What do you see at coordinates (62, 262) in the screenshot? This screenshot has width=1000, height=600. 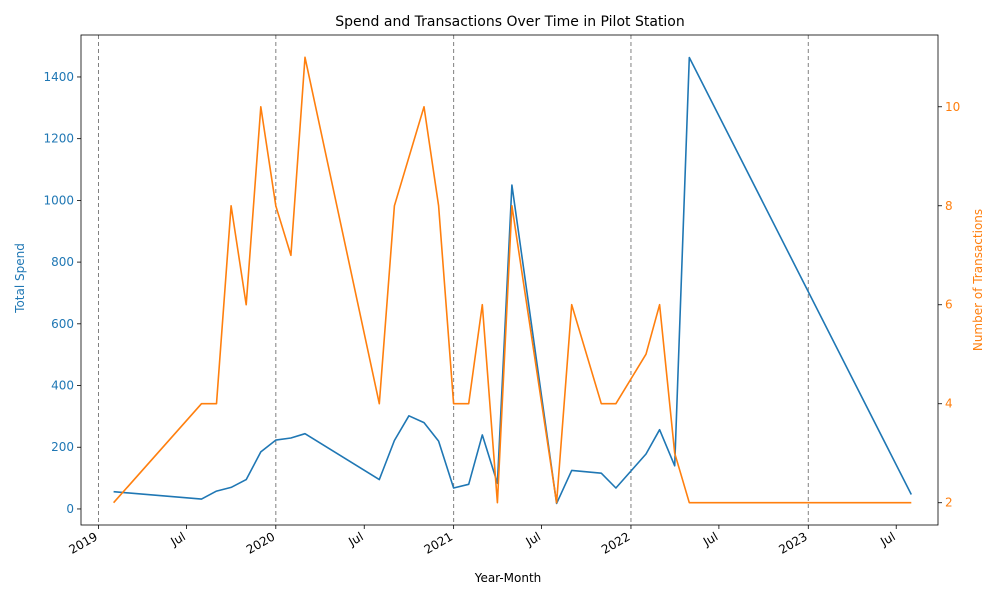 I see `y-left-tick-label: 800` at bounding box center [62, 262].